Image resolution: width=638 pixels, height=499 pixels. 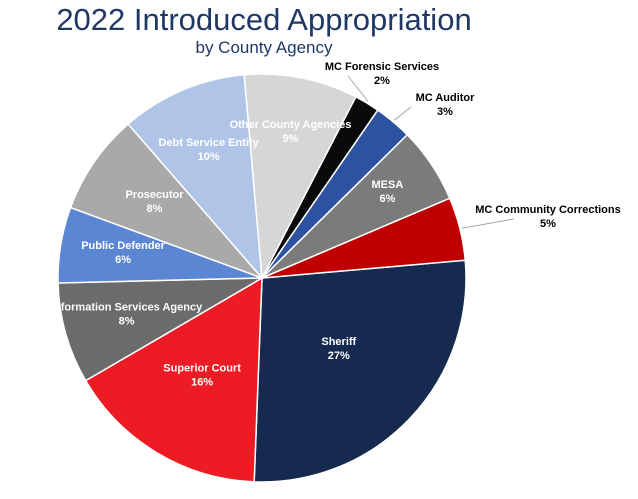 What do you see at coordinates (208, 150) in the screenshot?
I see `slice-label-debt-service-entity: Debt Service Entity 10%` at bounding box center [208, 150].